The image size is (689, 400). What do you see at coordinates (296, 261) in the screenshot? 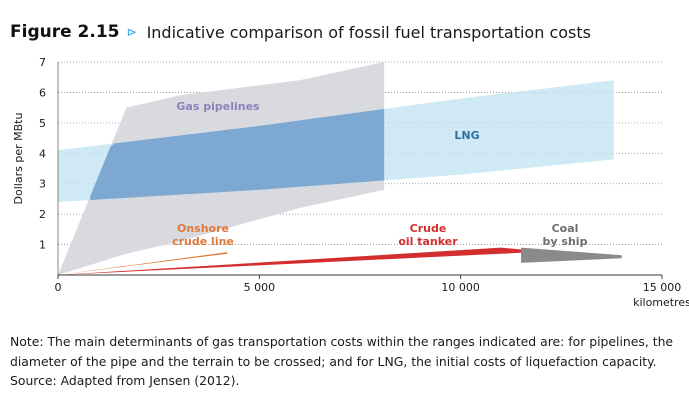
I see `band-crude-oil-tanker` at bounding box center [296, 261].